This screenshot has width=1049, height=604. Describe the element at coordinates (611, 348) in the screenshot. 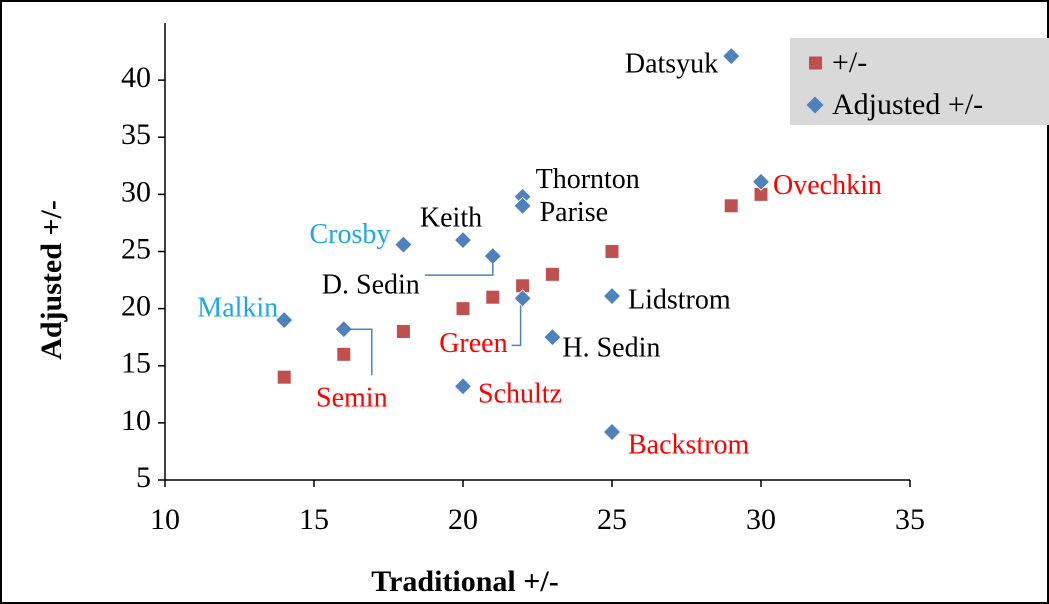

I see `point-label: H. Sedin` at that location.